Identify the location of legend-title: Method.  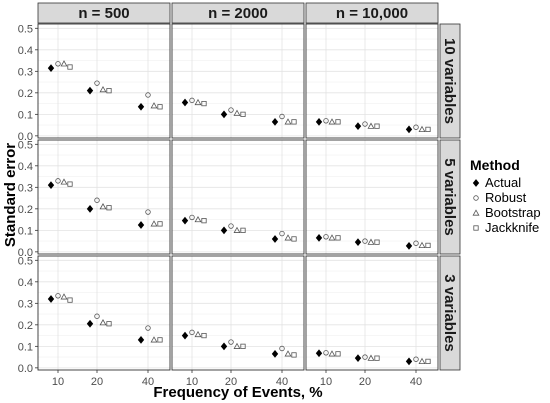
(495, 165).